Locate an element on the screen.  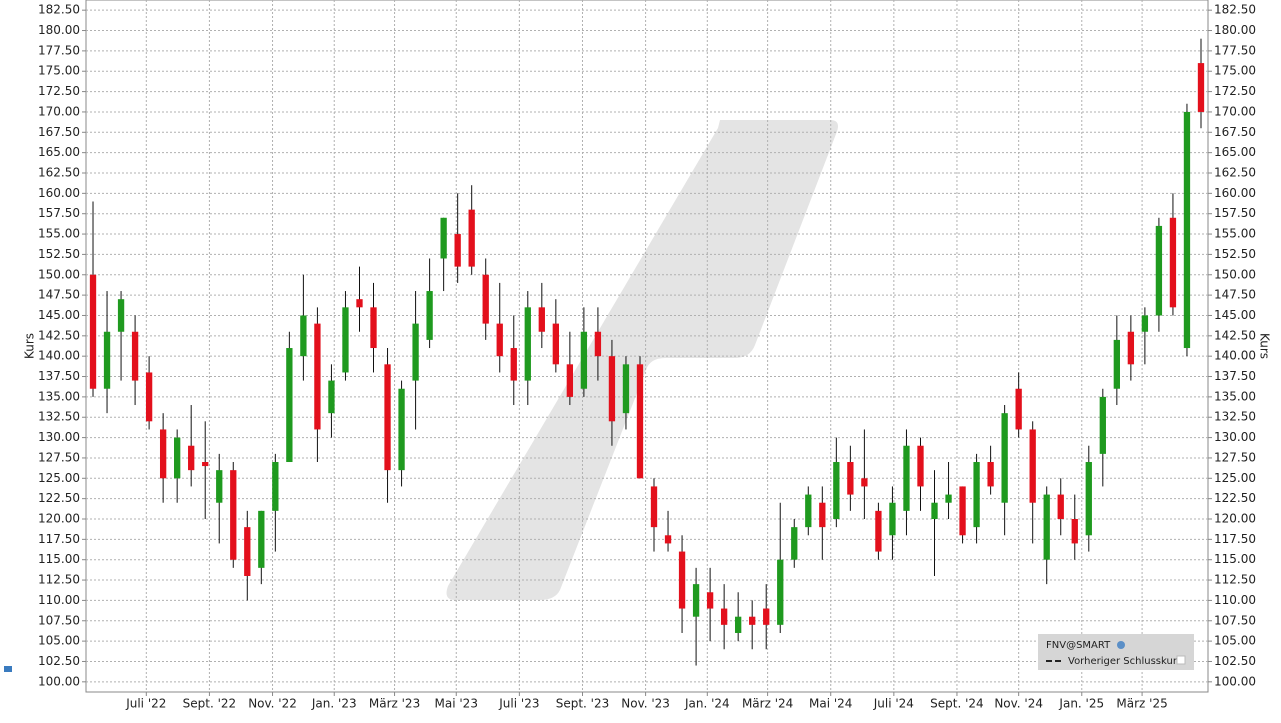
y-tick-label: 110.00 is located at coordinates (59, 600).